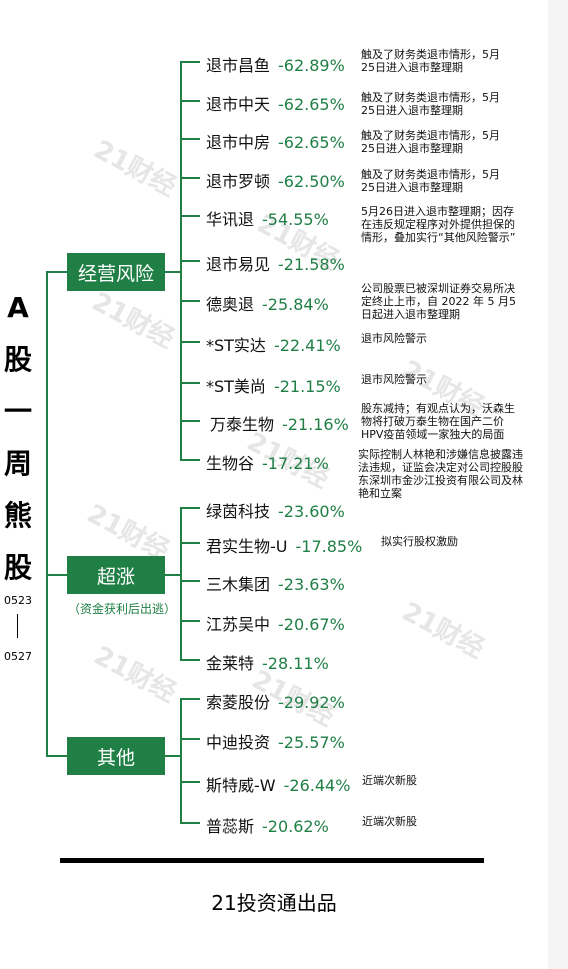 The height and width of the screenshot is (969, 568). What do you see at coordinates (275, 64) in the screenshot?
I see `stock-item: 退市昌鱼 -62.89%` at bounding box center [275, 64].